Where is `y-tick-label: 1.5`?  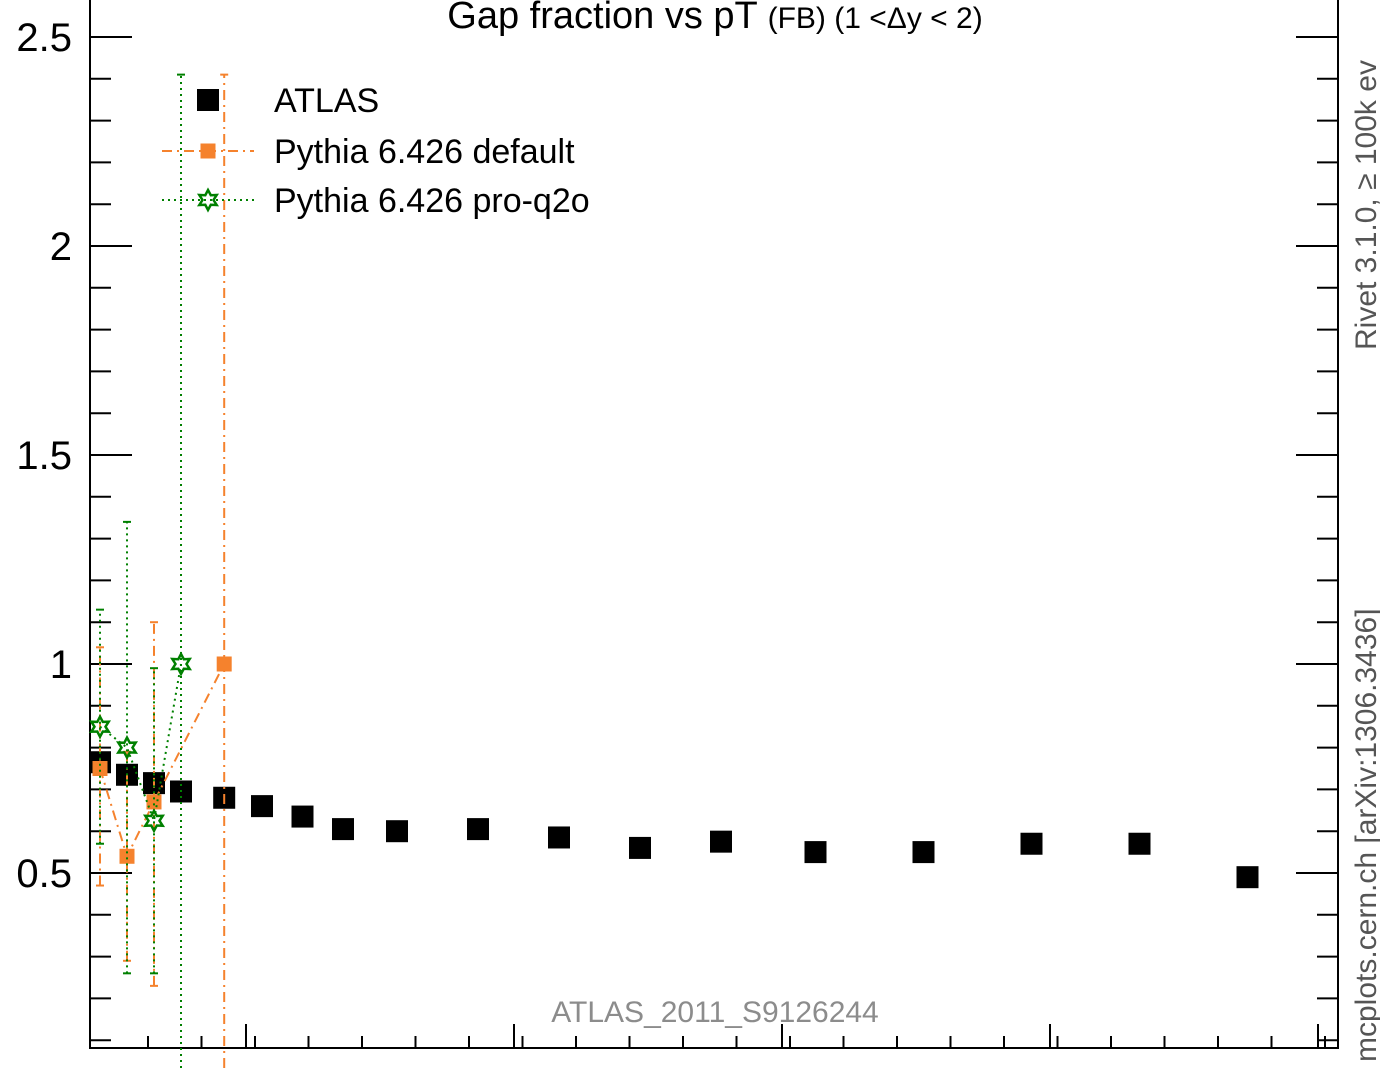 y-tick-label: 1.5 is located at coordinates (44, 456).